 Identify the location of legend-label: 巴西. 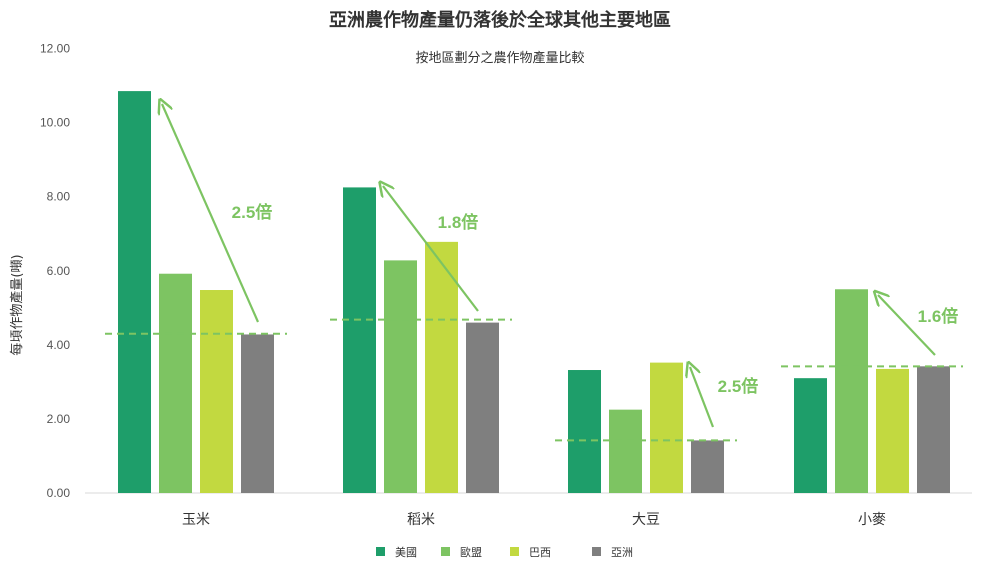
(540, 552).